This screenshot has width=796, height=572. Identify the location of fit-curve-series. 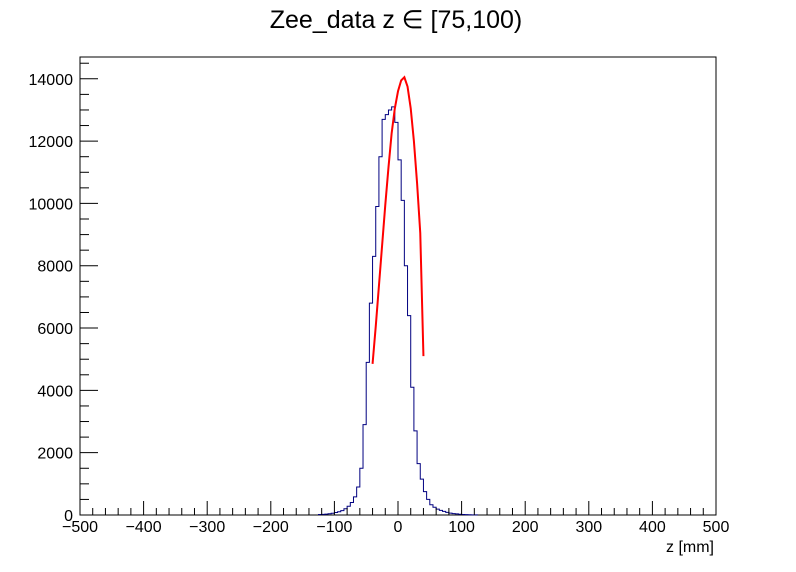
(398, 219).